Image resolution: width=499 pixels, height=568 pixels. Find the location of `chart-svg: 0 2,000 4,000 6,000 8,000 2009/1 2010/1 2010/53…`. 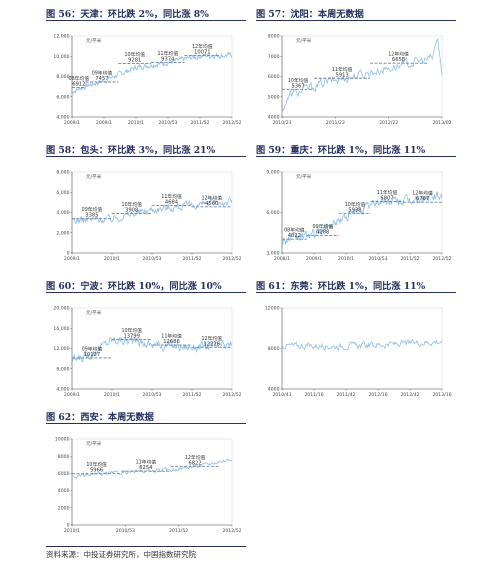

chart-svg: 0 2,000 4,000 6,000 8,000 2009/1 2010/1 2010/53… is located at coordinates (148, 216).